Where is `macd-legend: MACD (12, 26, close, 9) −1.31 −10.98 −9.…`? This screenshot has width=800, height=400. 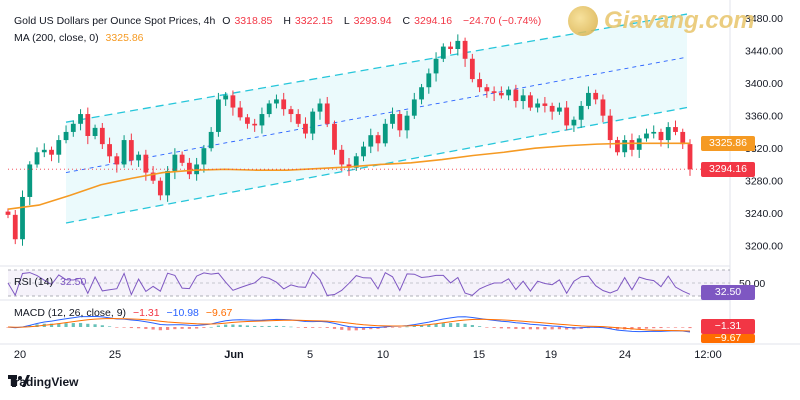 macd-legend: MACD (12, 26, close, 9) −1.31 −10.98 −9.… is located at coordinates (125, 313).